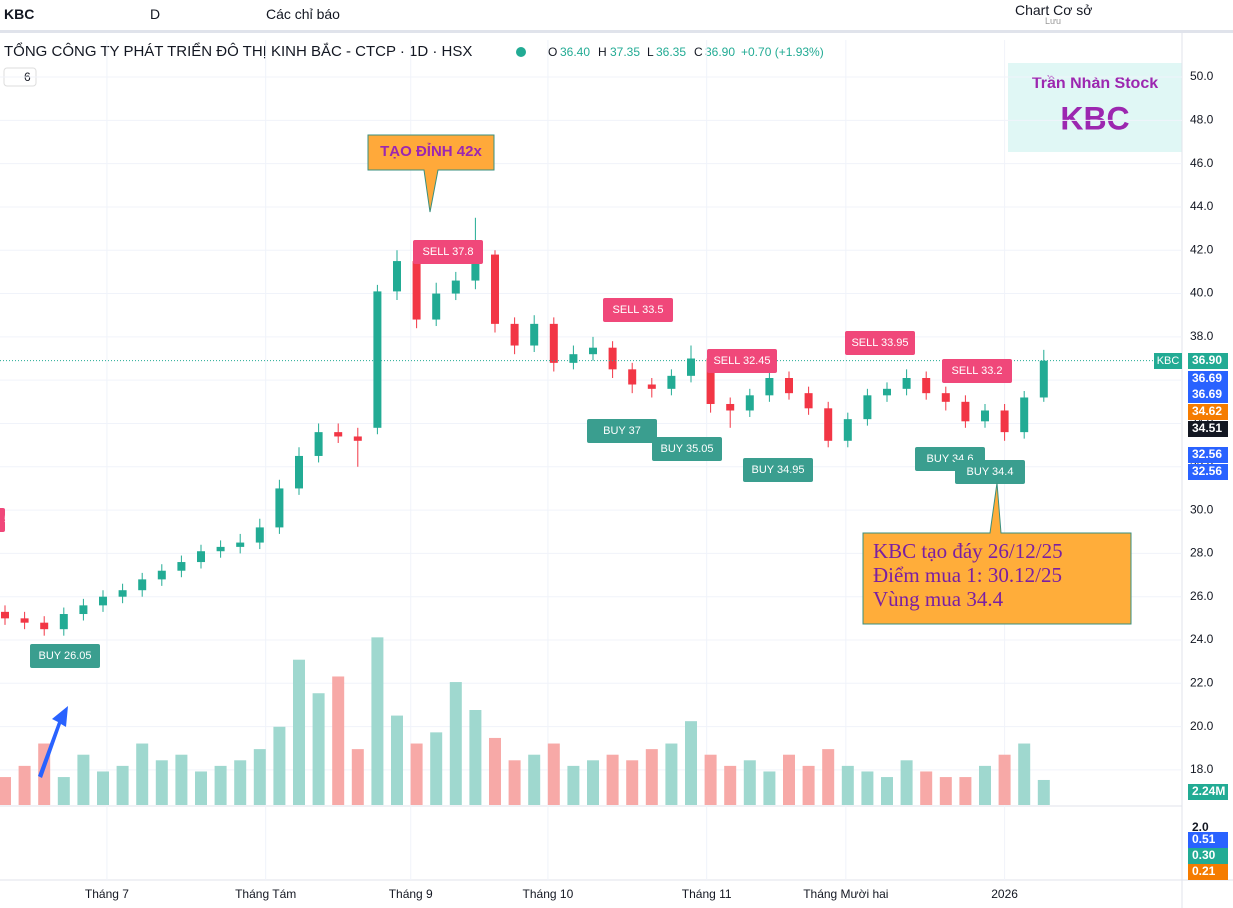 The image size is (1233, 908). I want to click on signal-label: SELL 33.2, so click(977, 371).